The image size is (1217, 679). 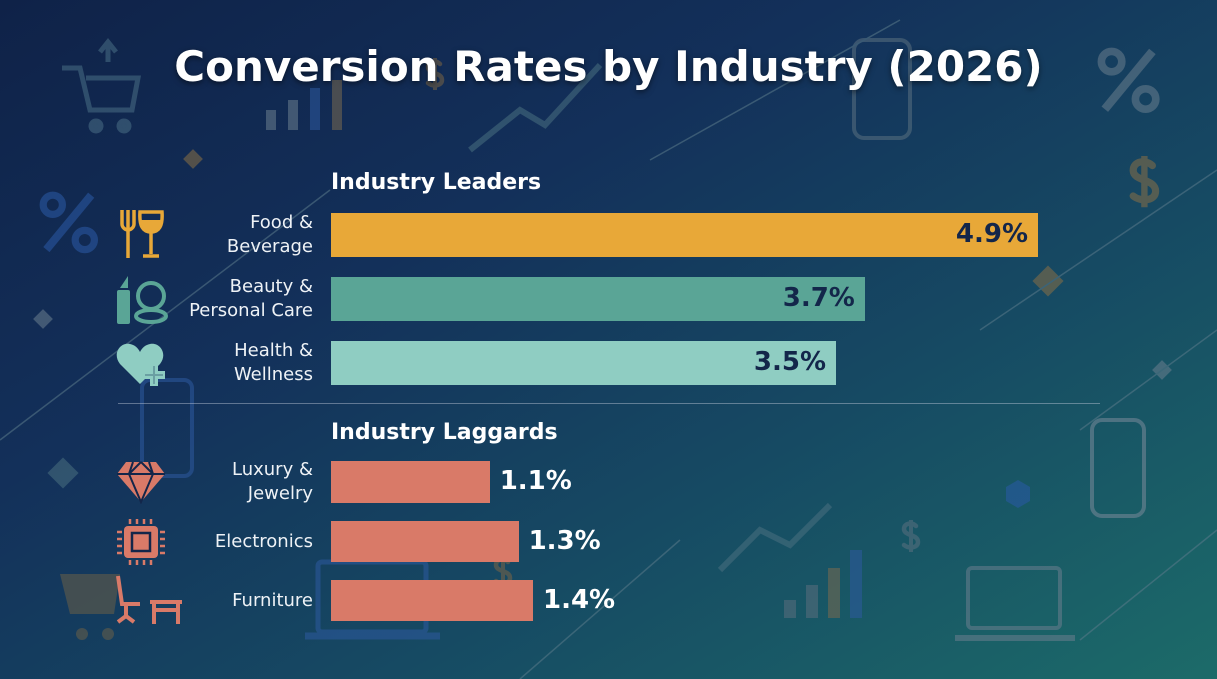 I want to click on phone-icon, so click(x=882, y=89).